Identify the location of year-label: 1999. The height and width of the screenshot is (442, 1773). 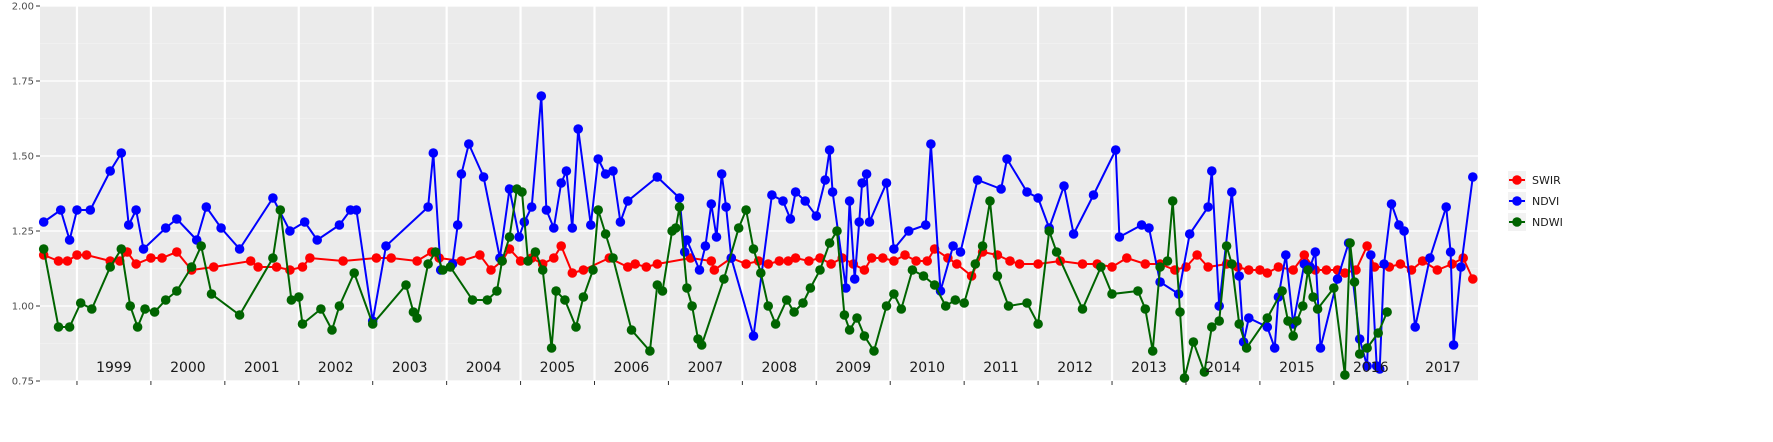
(114, 368).